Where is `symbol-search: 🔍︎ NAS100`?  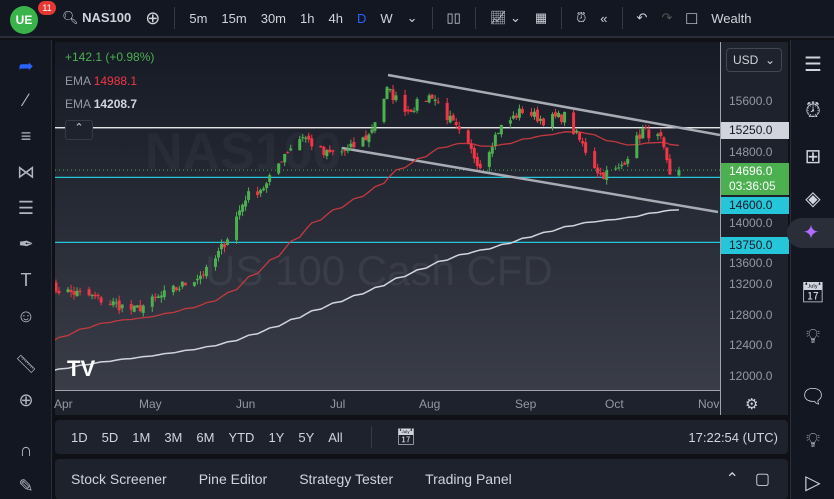 symbol-search: 🔍︎ NAS100 is located at coordinates (97, 17).